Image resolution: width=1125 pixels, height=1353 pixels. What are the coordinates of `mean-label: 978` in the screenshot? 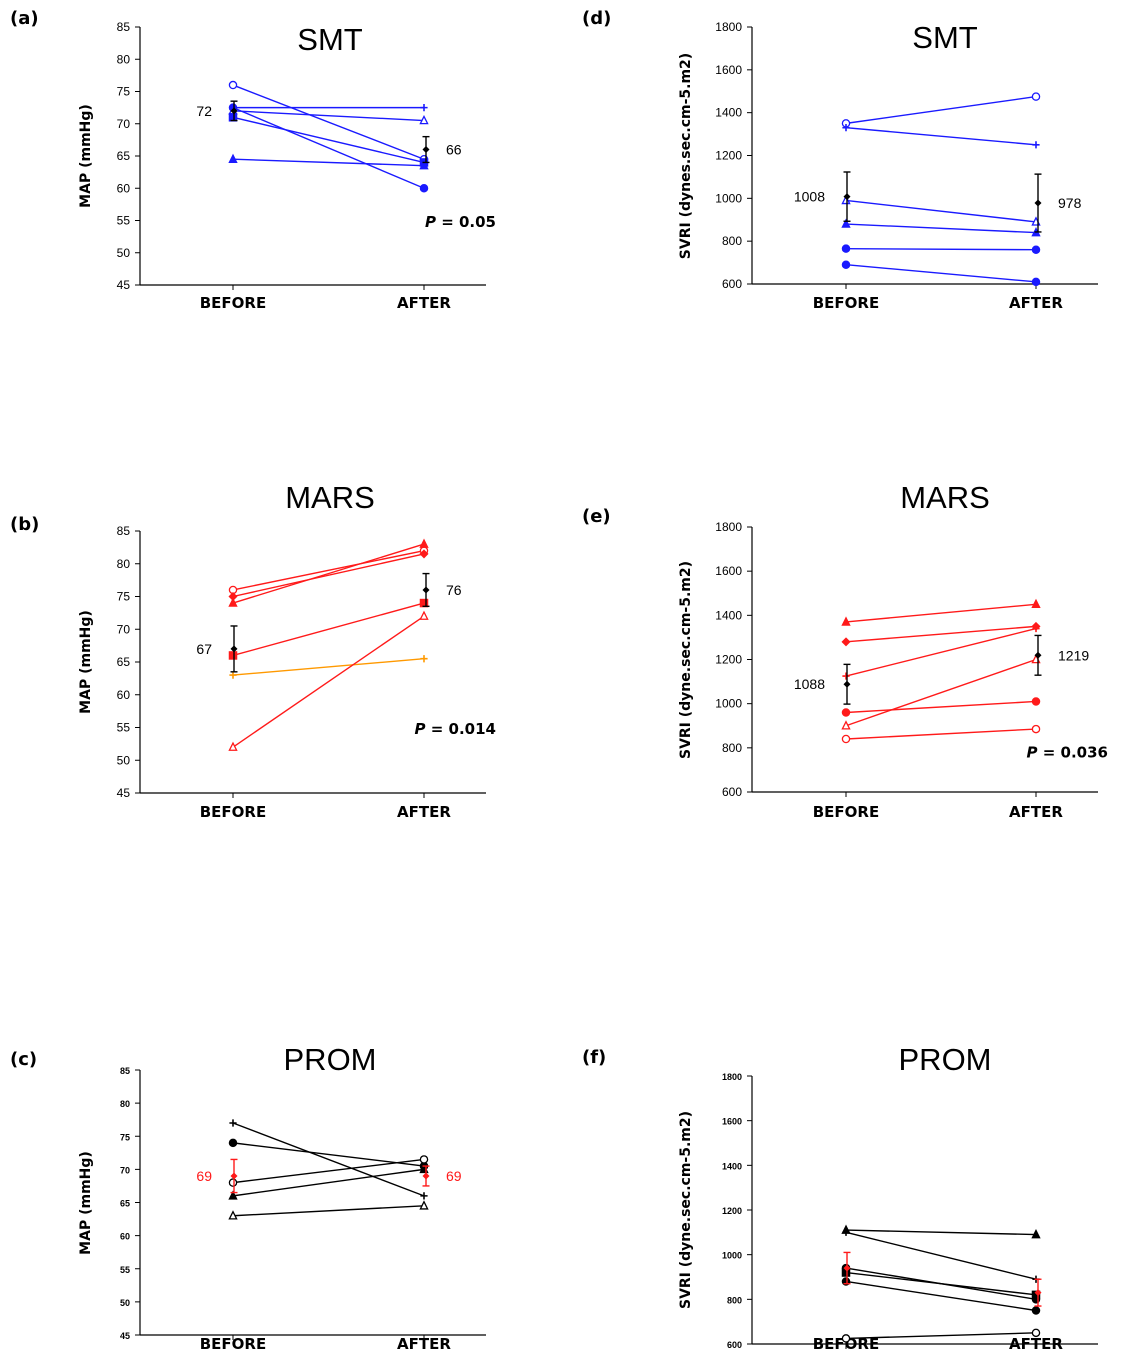 It's located at (1070, 203).